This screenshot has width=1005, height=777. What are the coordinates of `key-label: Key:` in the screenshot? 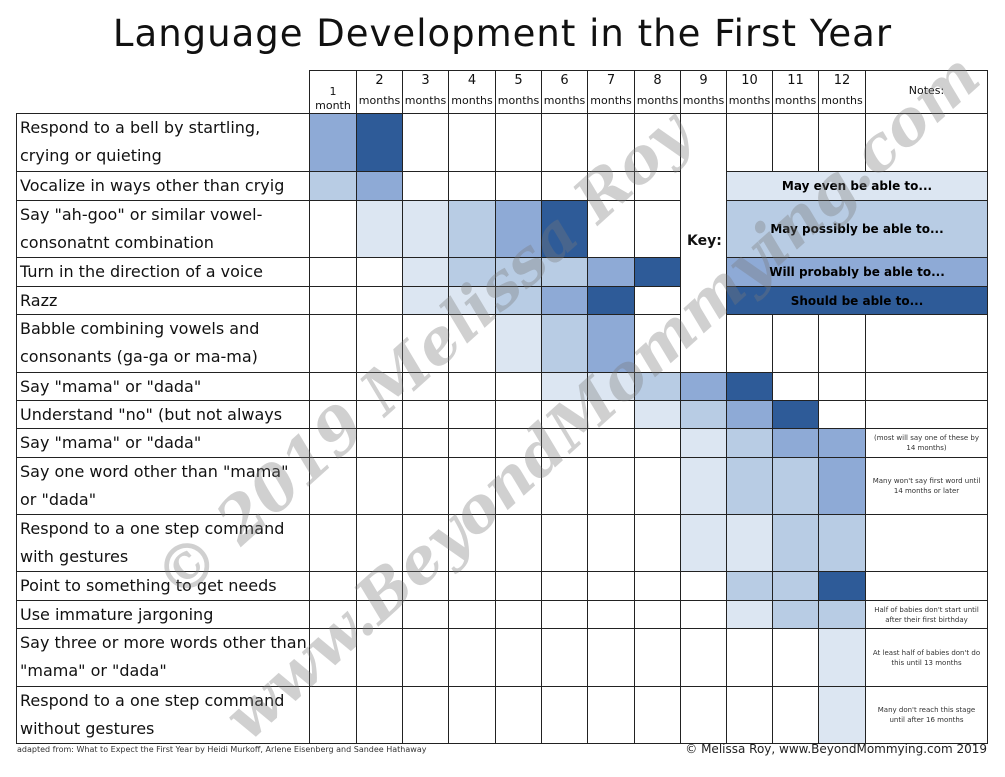 It's located at (704, 241).